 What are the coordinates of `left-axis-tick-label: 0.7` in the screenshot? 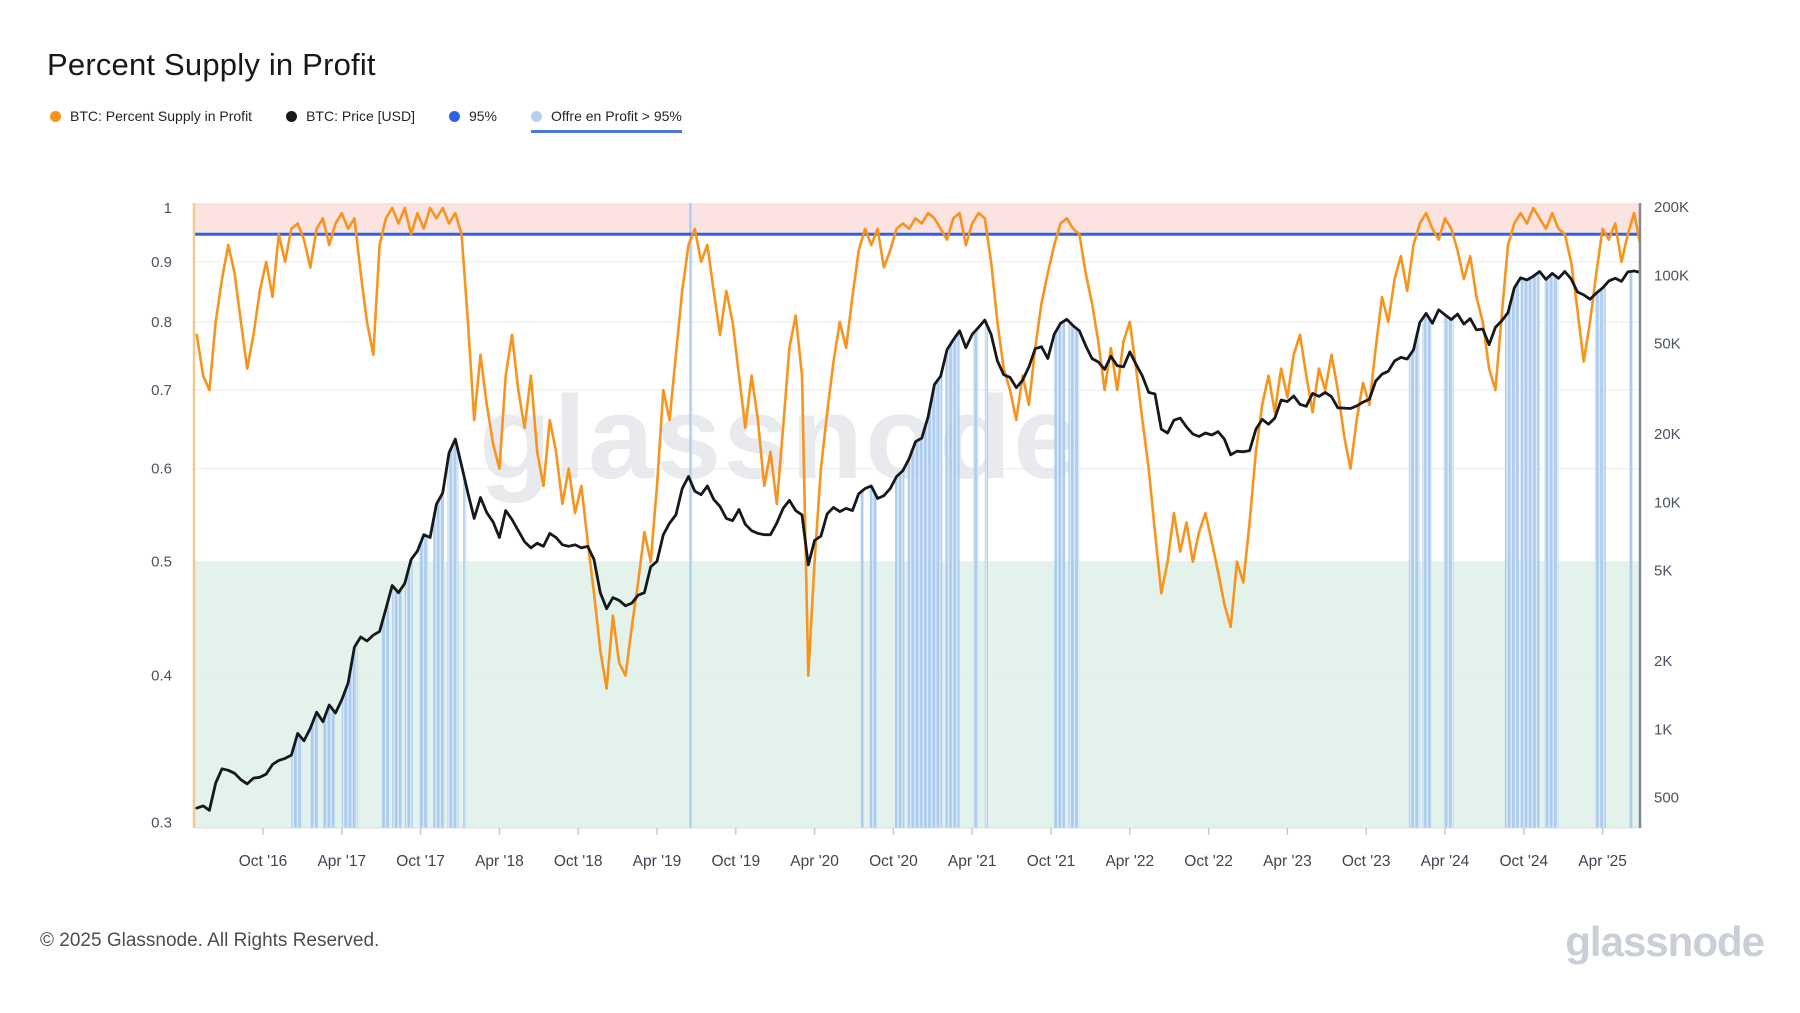 It's located at (161, 390).